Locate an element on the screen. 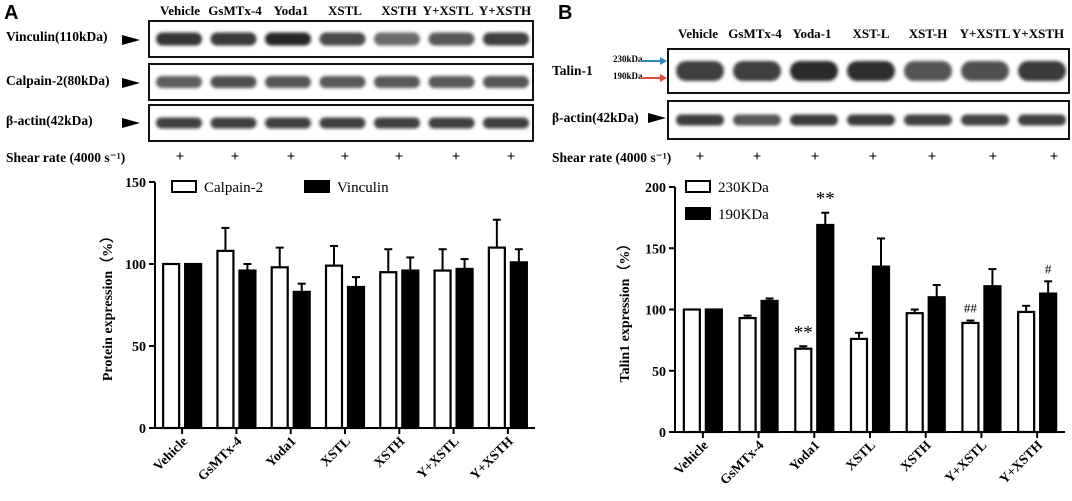 The image size is (1072, 501). blot-strip-calpain is located at coordinates (341, 82).